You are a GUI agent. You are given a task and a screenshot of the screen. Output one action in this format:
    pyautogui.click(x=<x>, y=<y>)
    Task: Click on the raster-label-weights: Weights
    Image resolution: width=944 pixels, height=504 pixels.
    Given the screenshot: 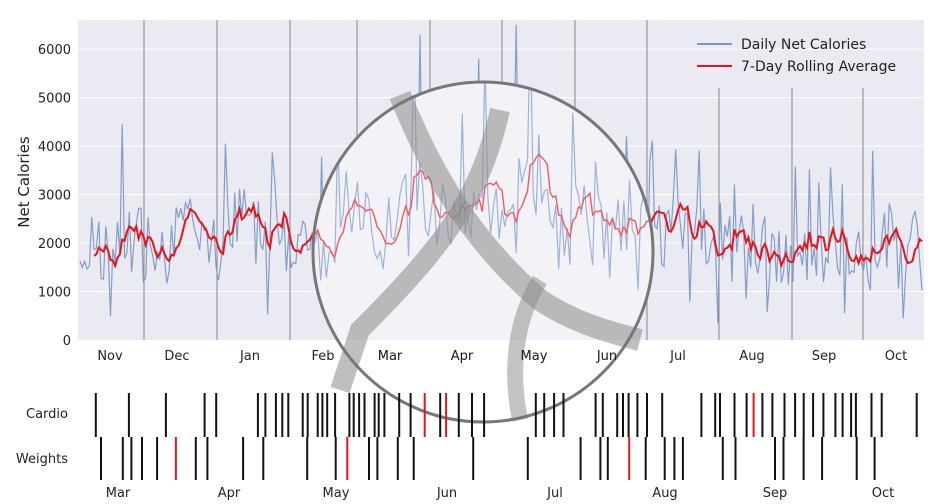 What is the action you would take?
    pyautogui.click(x=42, y=459)
    